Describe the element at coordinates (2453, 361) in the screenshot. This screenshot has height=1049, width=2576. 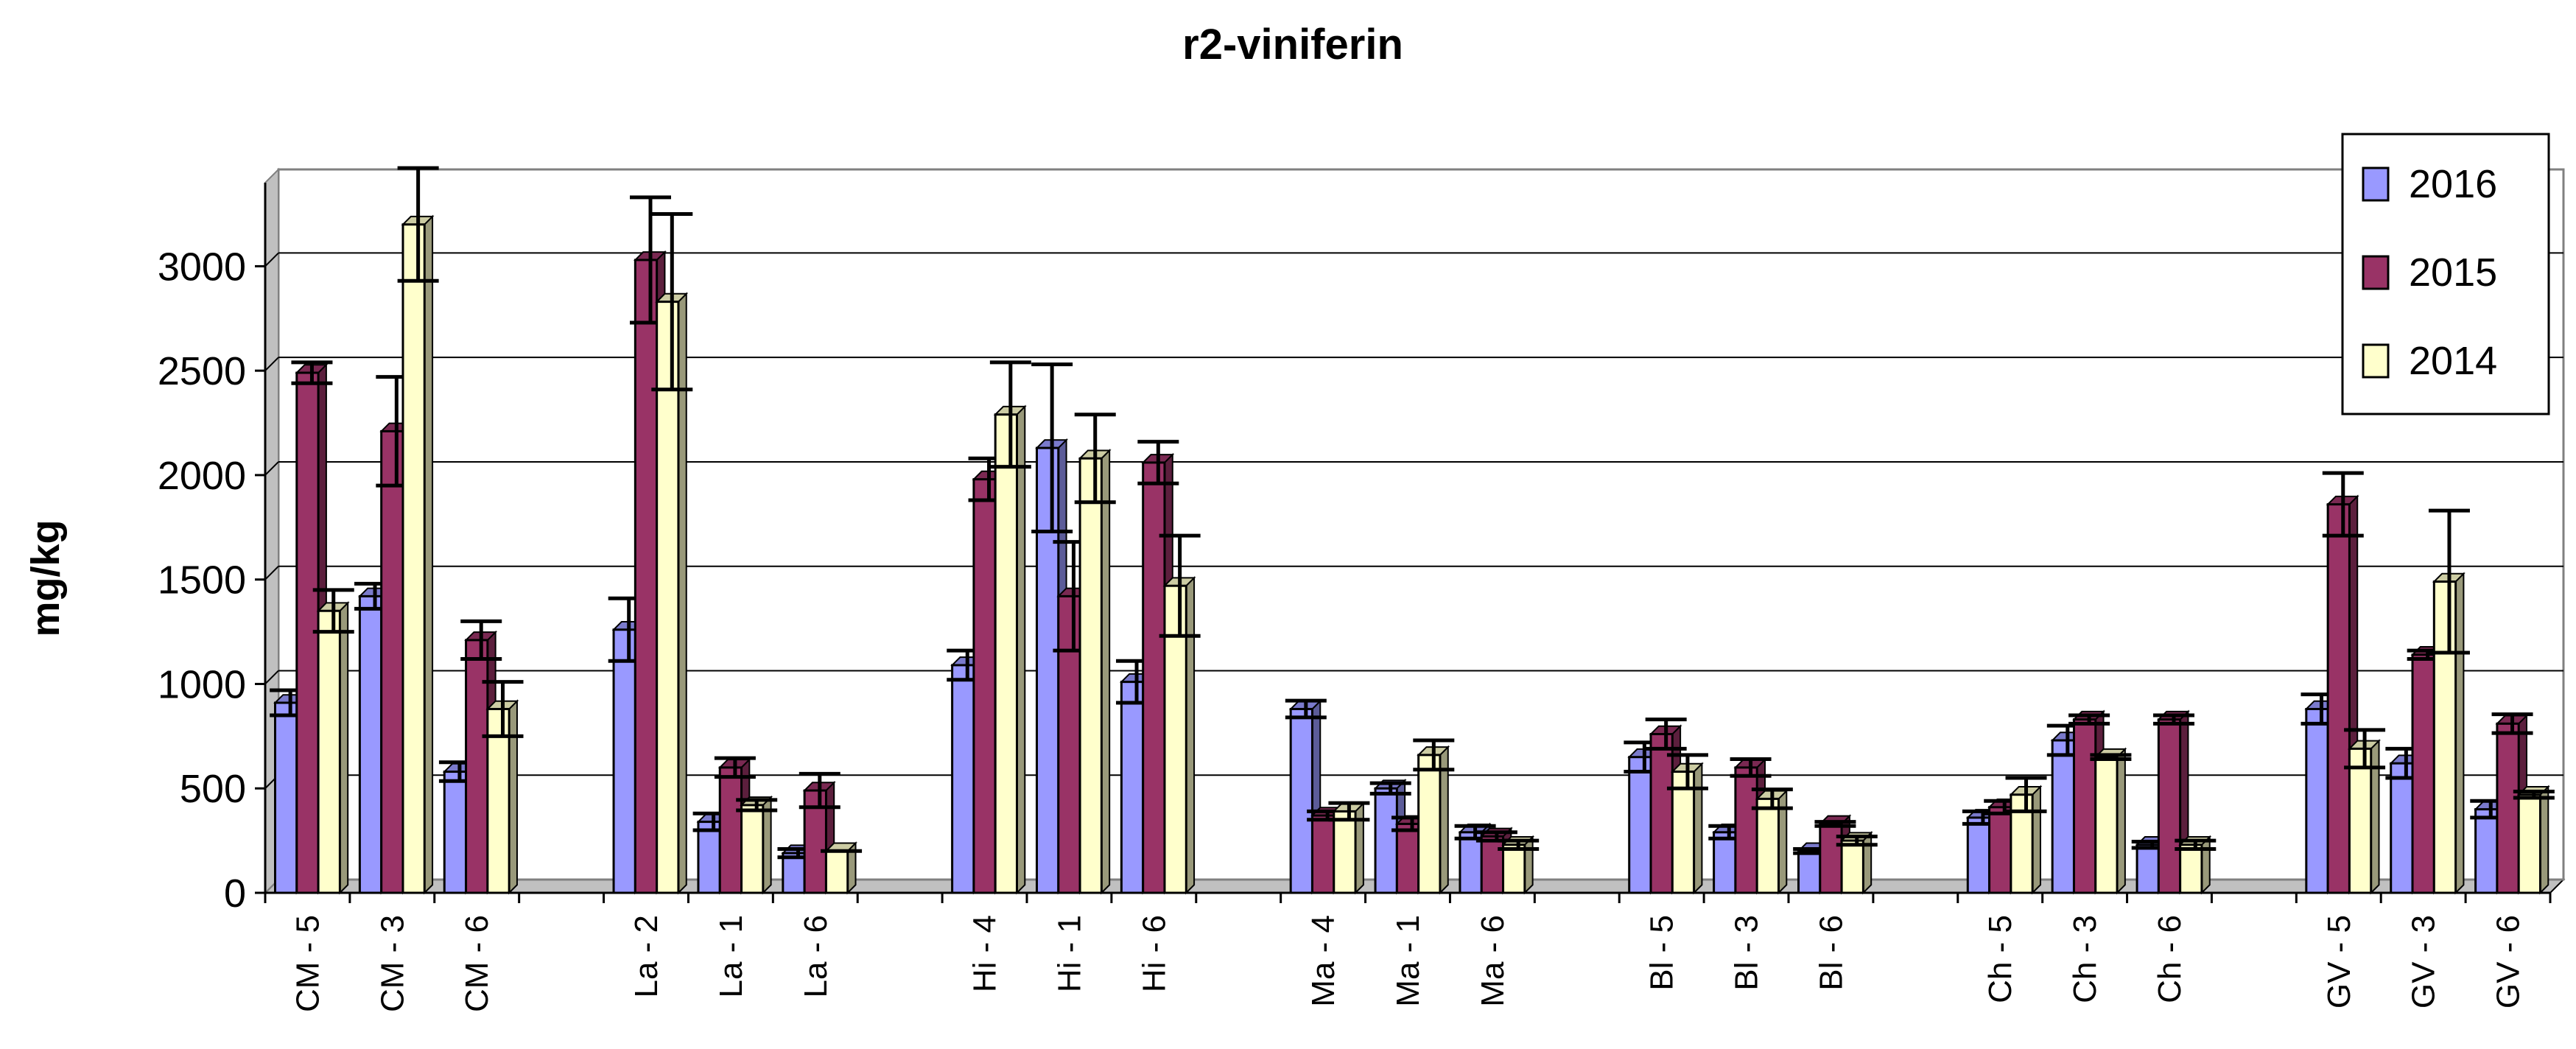
I see `legend-label: 2014` at that location.